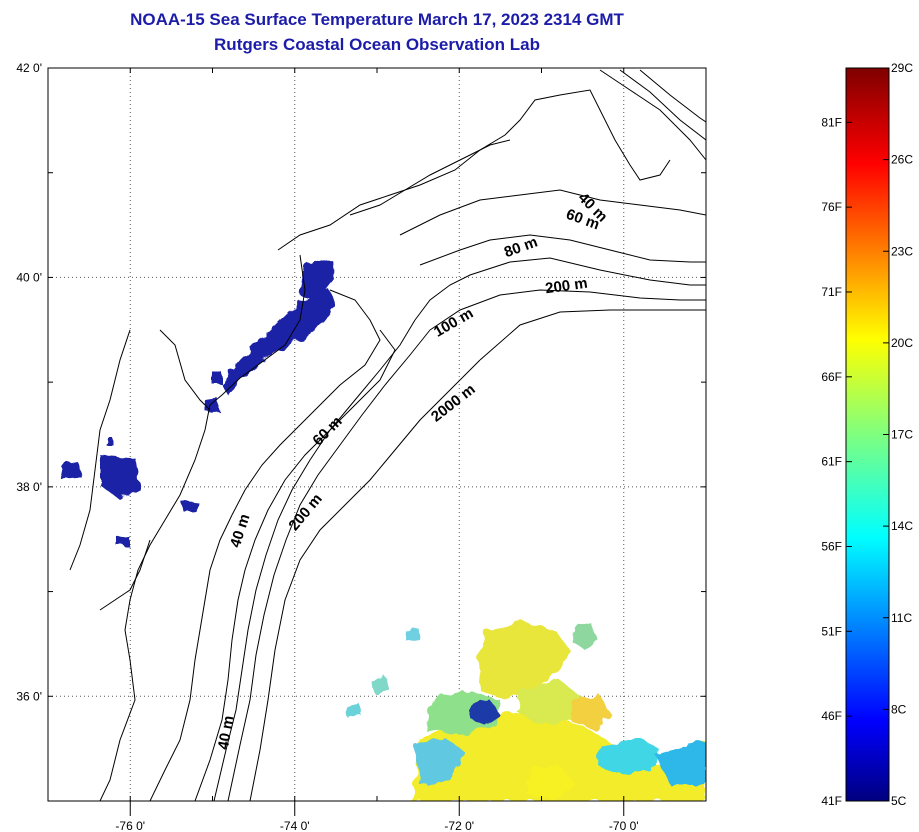 The width and height of the screenshot is (919, 832). What do you see at coordinates (899, 801) in the screenshot?
I see `colorbar-celsius-label: 5C` at bounding box center [899, 801].